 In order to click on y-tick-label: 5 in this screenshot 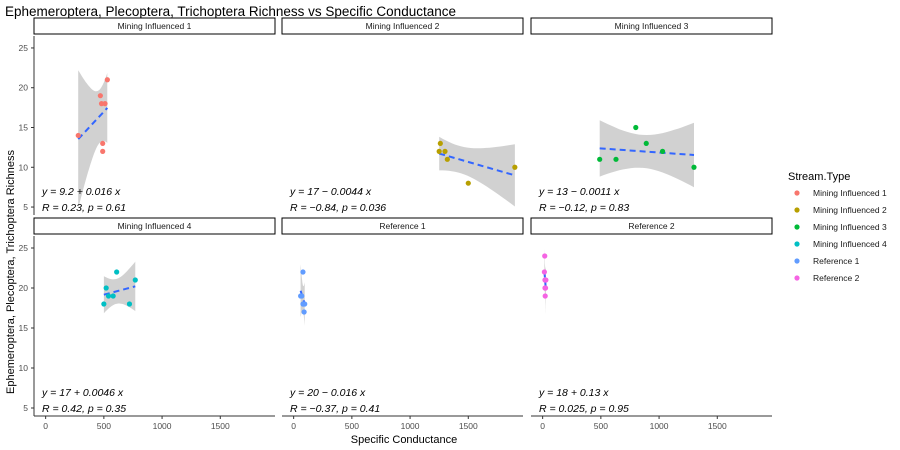, I will do `click(25, 408)`.